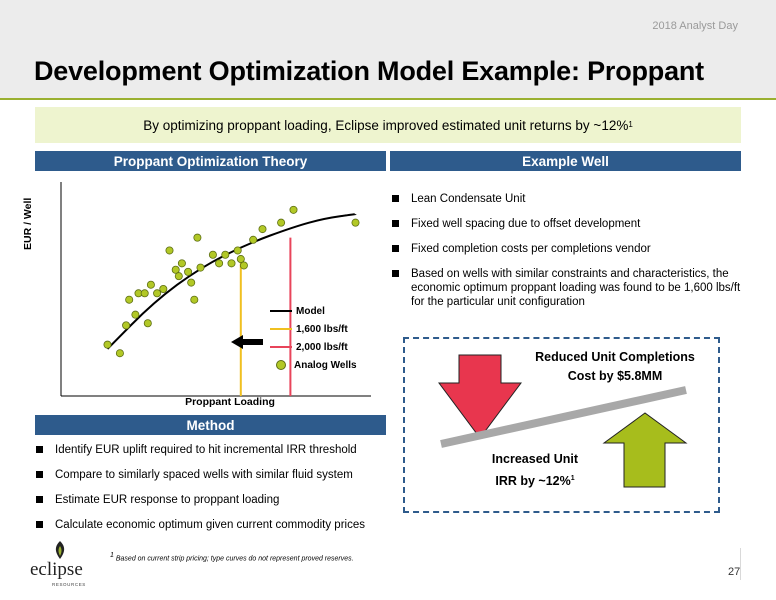 The height and width of the screenshot is (600, 776). What do you see at coordinates (740, 564) in the screenshot?
I see `page-divider` at bounding box center [740, 564].